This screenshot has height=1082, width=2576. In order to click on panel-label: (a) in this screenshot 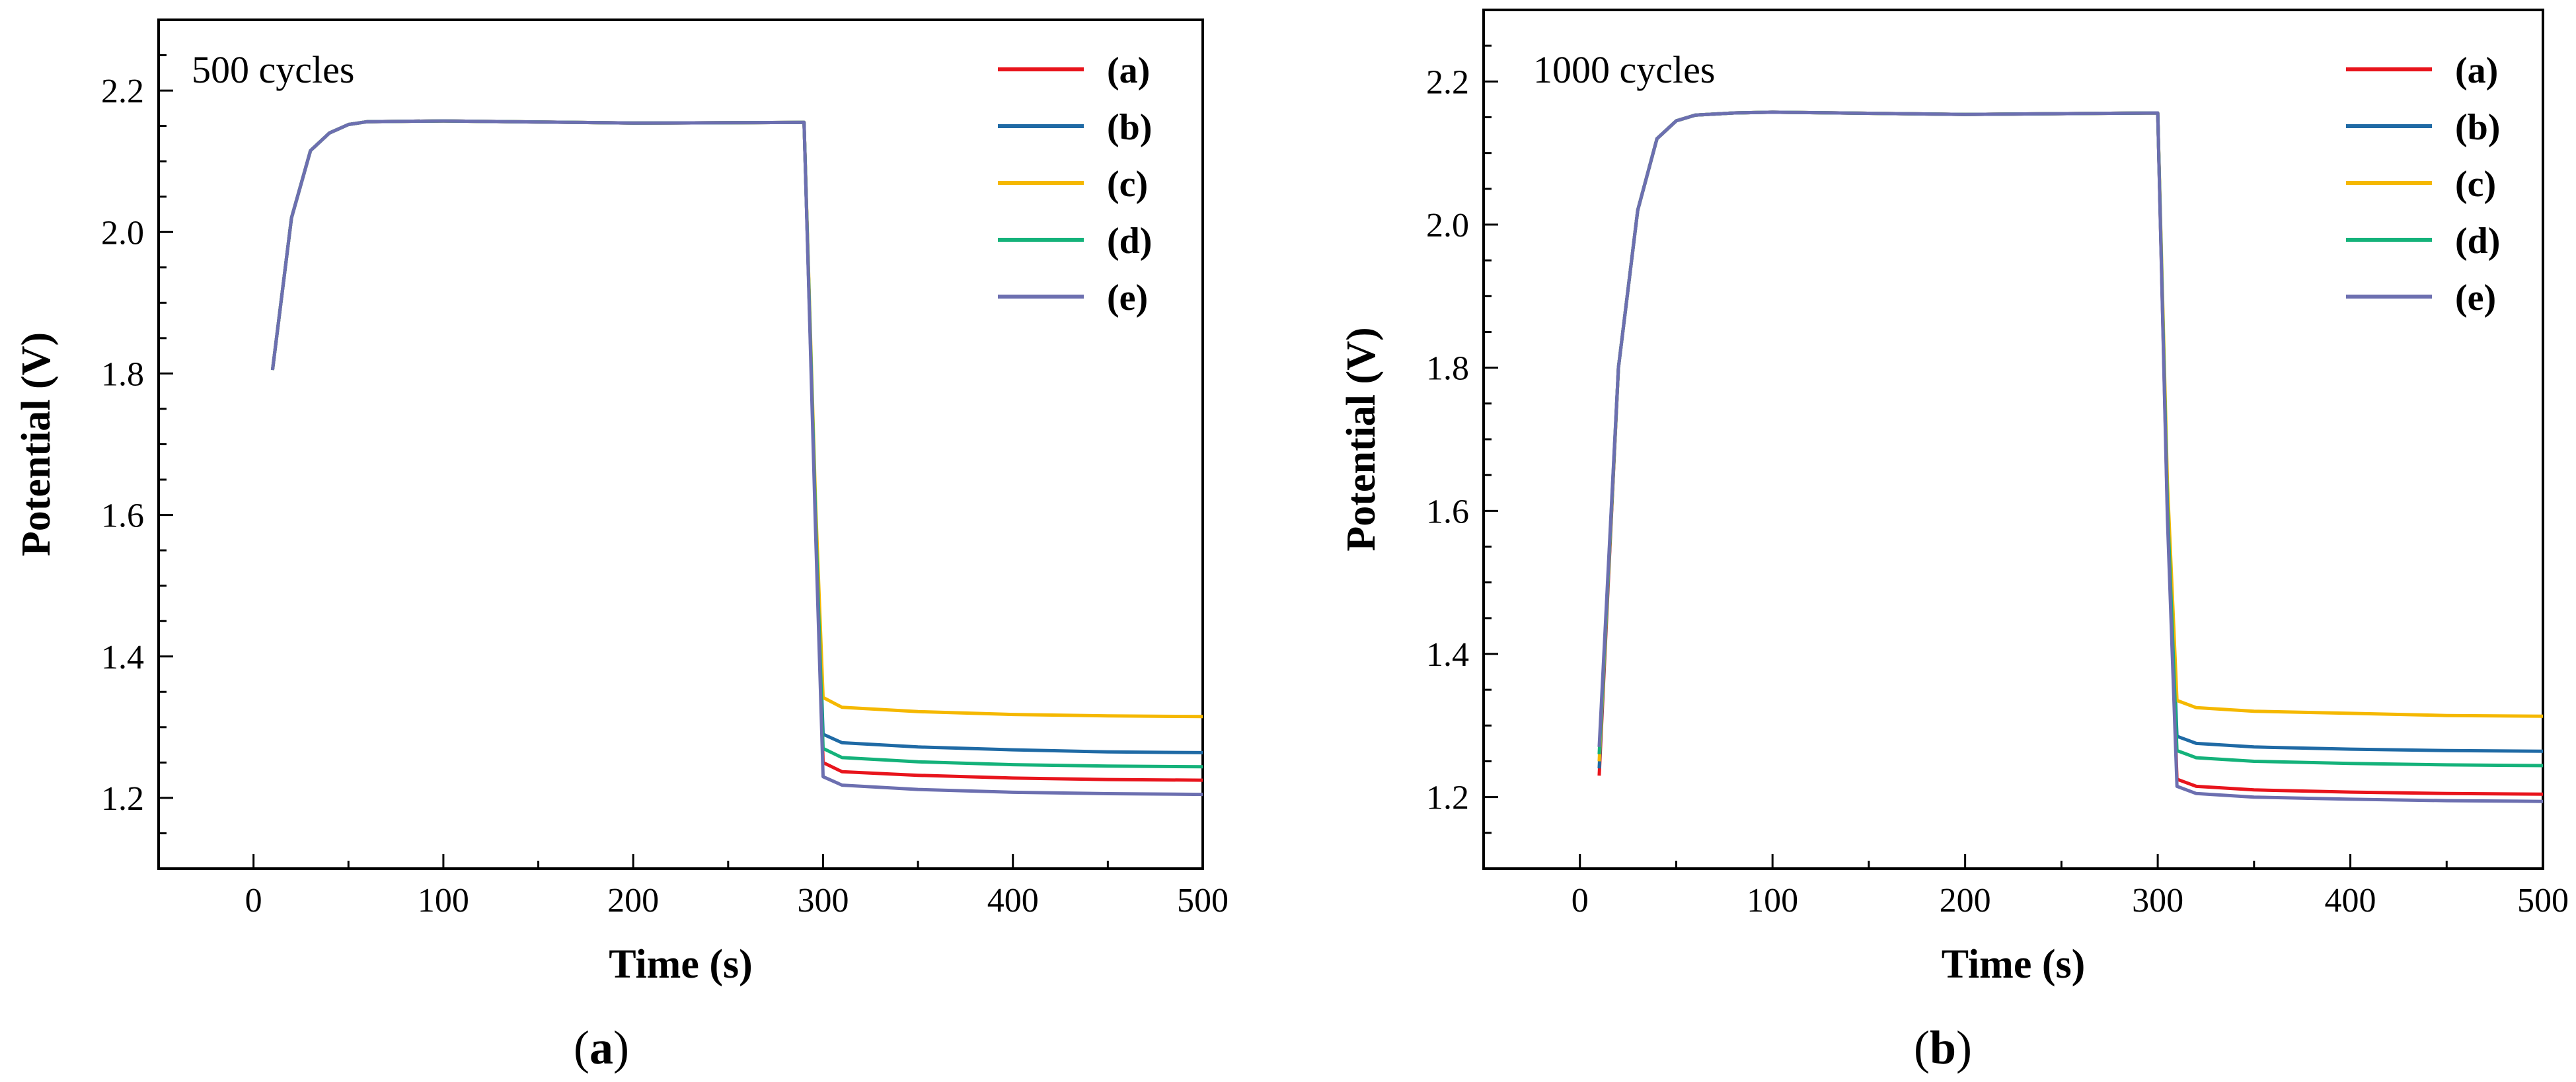, I will do `click(602, 1047)`.